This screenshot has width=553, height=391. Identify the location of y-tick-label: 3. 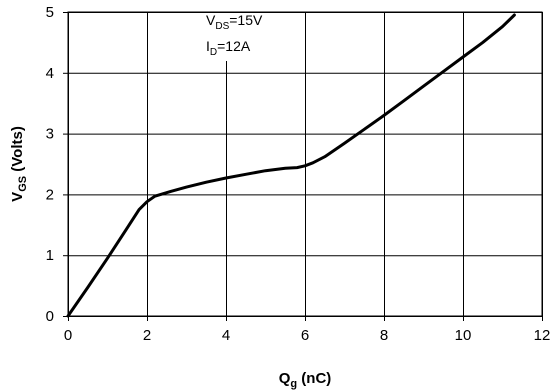
(50, 134).